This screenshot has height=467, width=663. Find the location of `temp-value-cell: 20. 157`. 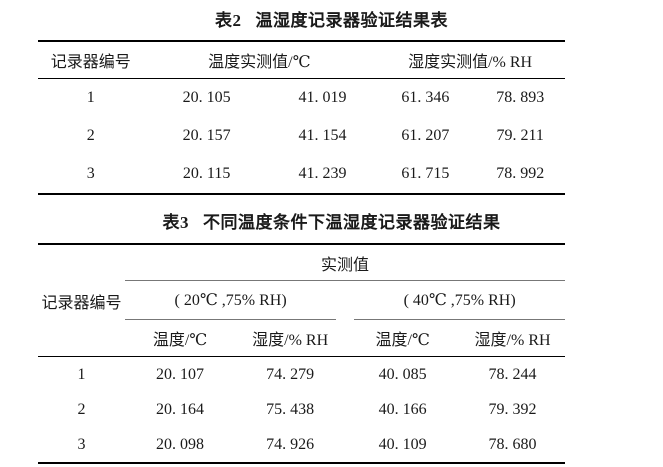

temp-value-cell: 20. 157 is located at coordinates (206, 135).